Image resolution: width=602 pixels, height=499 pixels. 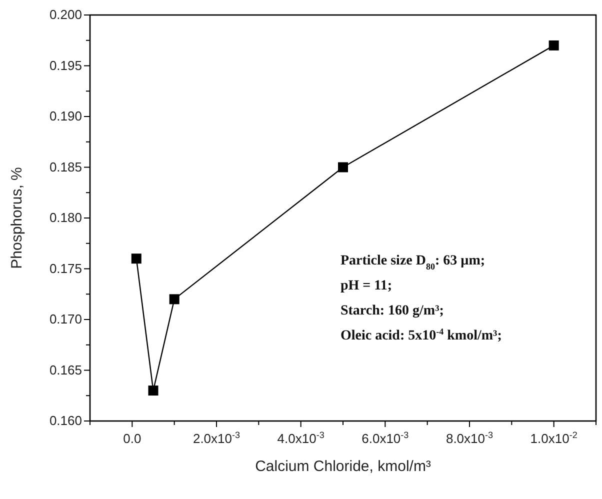 What do you see at coordinates (65, 166) in the screenshot?
I see `y-tick-label: 0.185` at bounding box center [65, 166].